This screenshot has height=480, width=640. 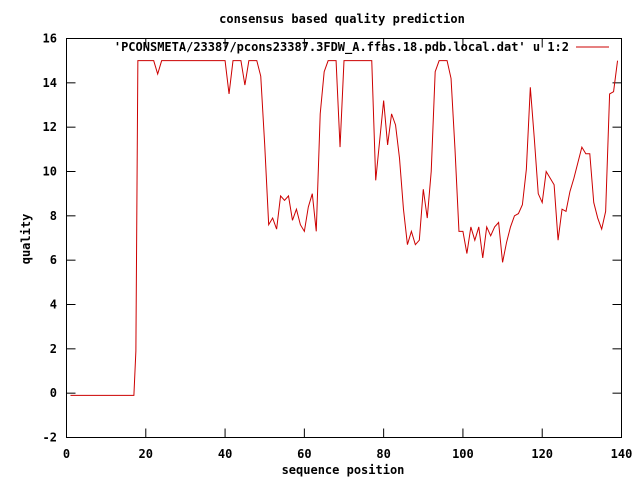 What do you see at coordinates (50, 83) in the screenshot?
I see `y-tick-label: 14` at bounding box center [50, 83].